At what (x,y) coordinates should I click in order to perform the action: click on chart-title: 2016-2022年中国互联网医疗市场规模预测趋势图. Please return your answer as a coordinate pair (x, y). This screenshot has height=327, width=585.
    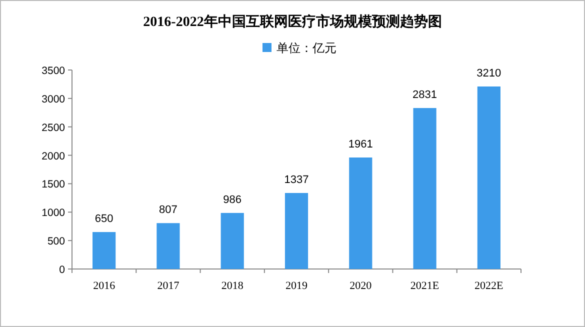
    Looking at the image, I should click on (292, 21).